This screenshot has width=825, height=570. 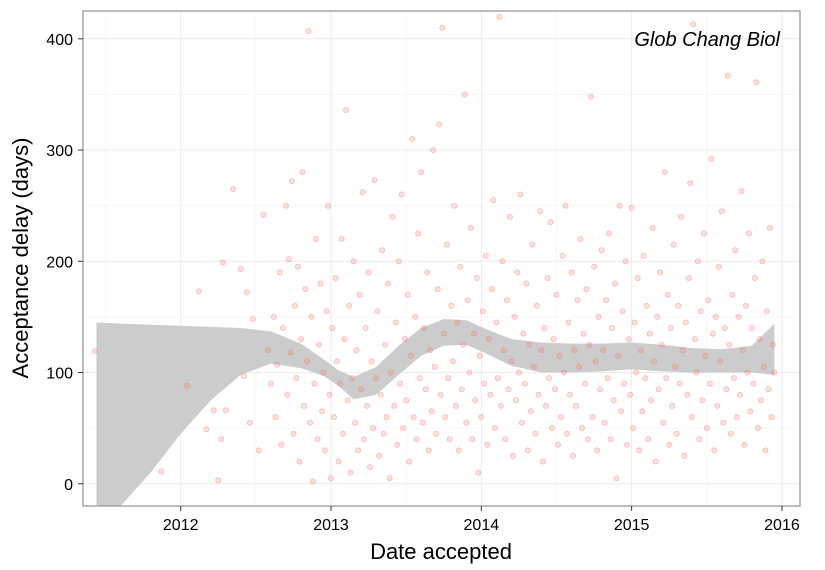 What do you see at coordinates (632, 525) in the screenshot?
I see `x-tick-label: 2015` at bounding box center [632, 525].